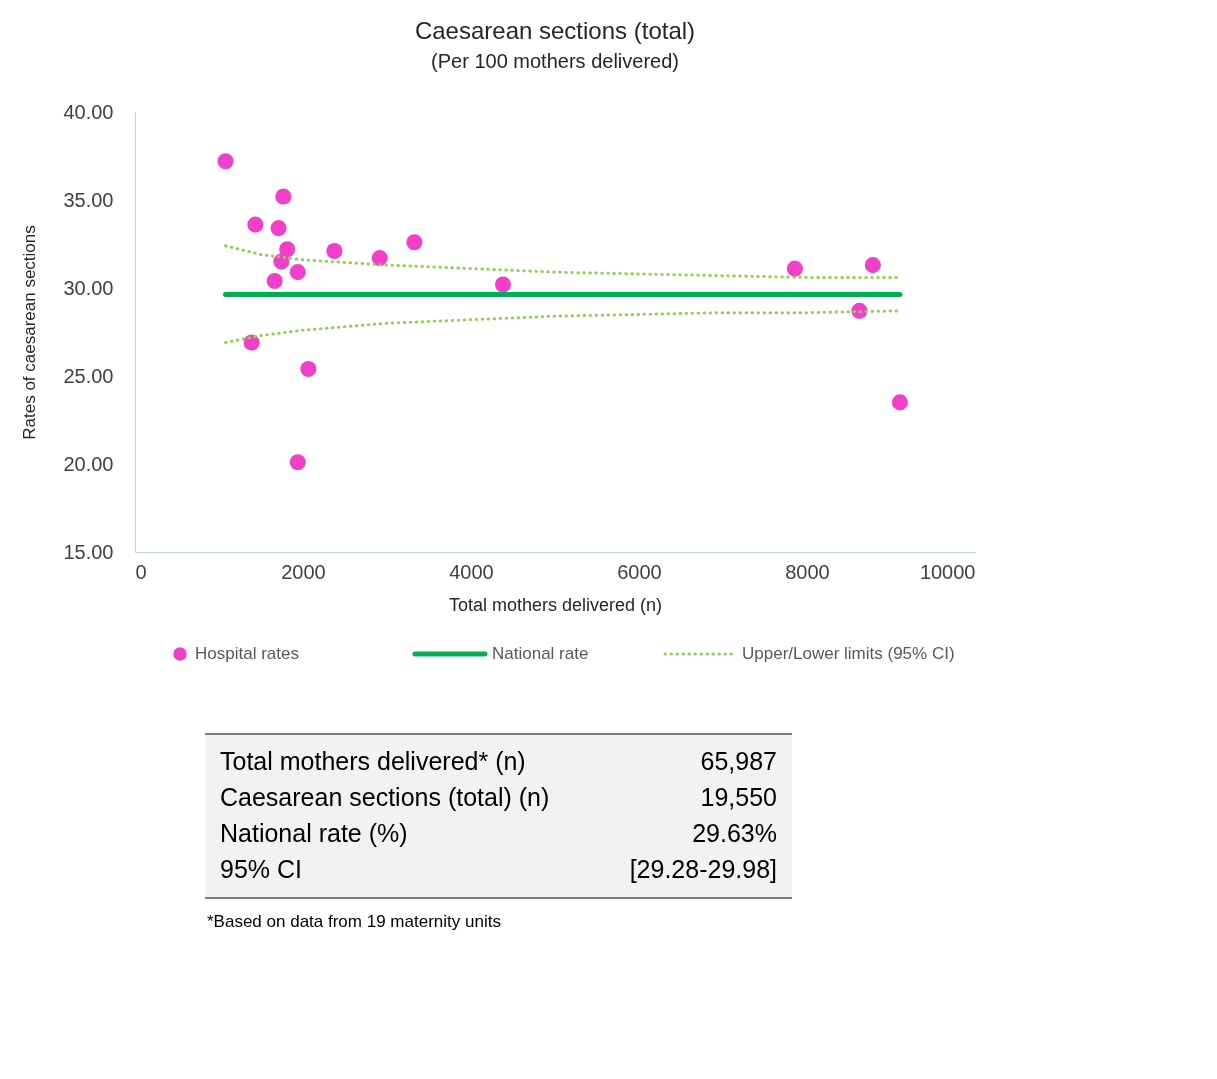  Describe the element at coordinates (738, 797) in the screenshot. I see `text: 19,550` at that location.